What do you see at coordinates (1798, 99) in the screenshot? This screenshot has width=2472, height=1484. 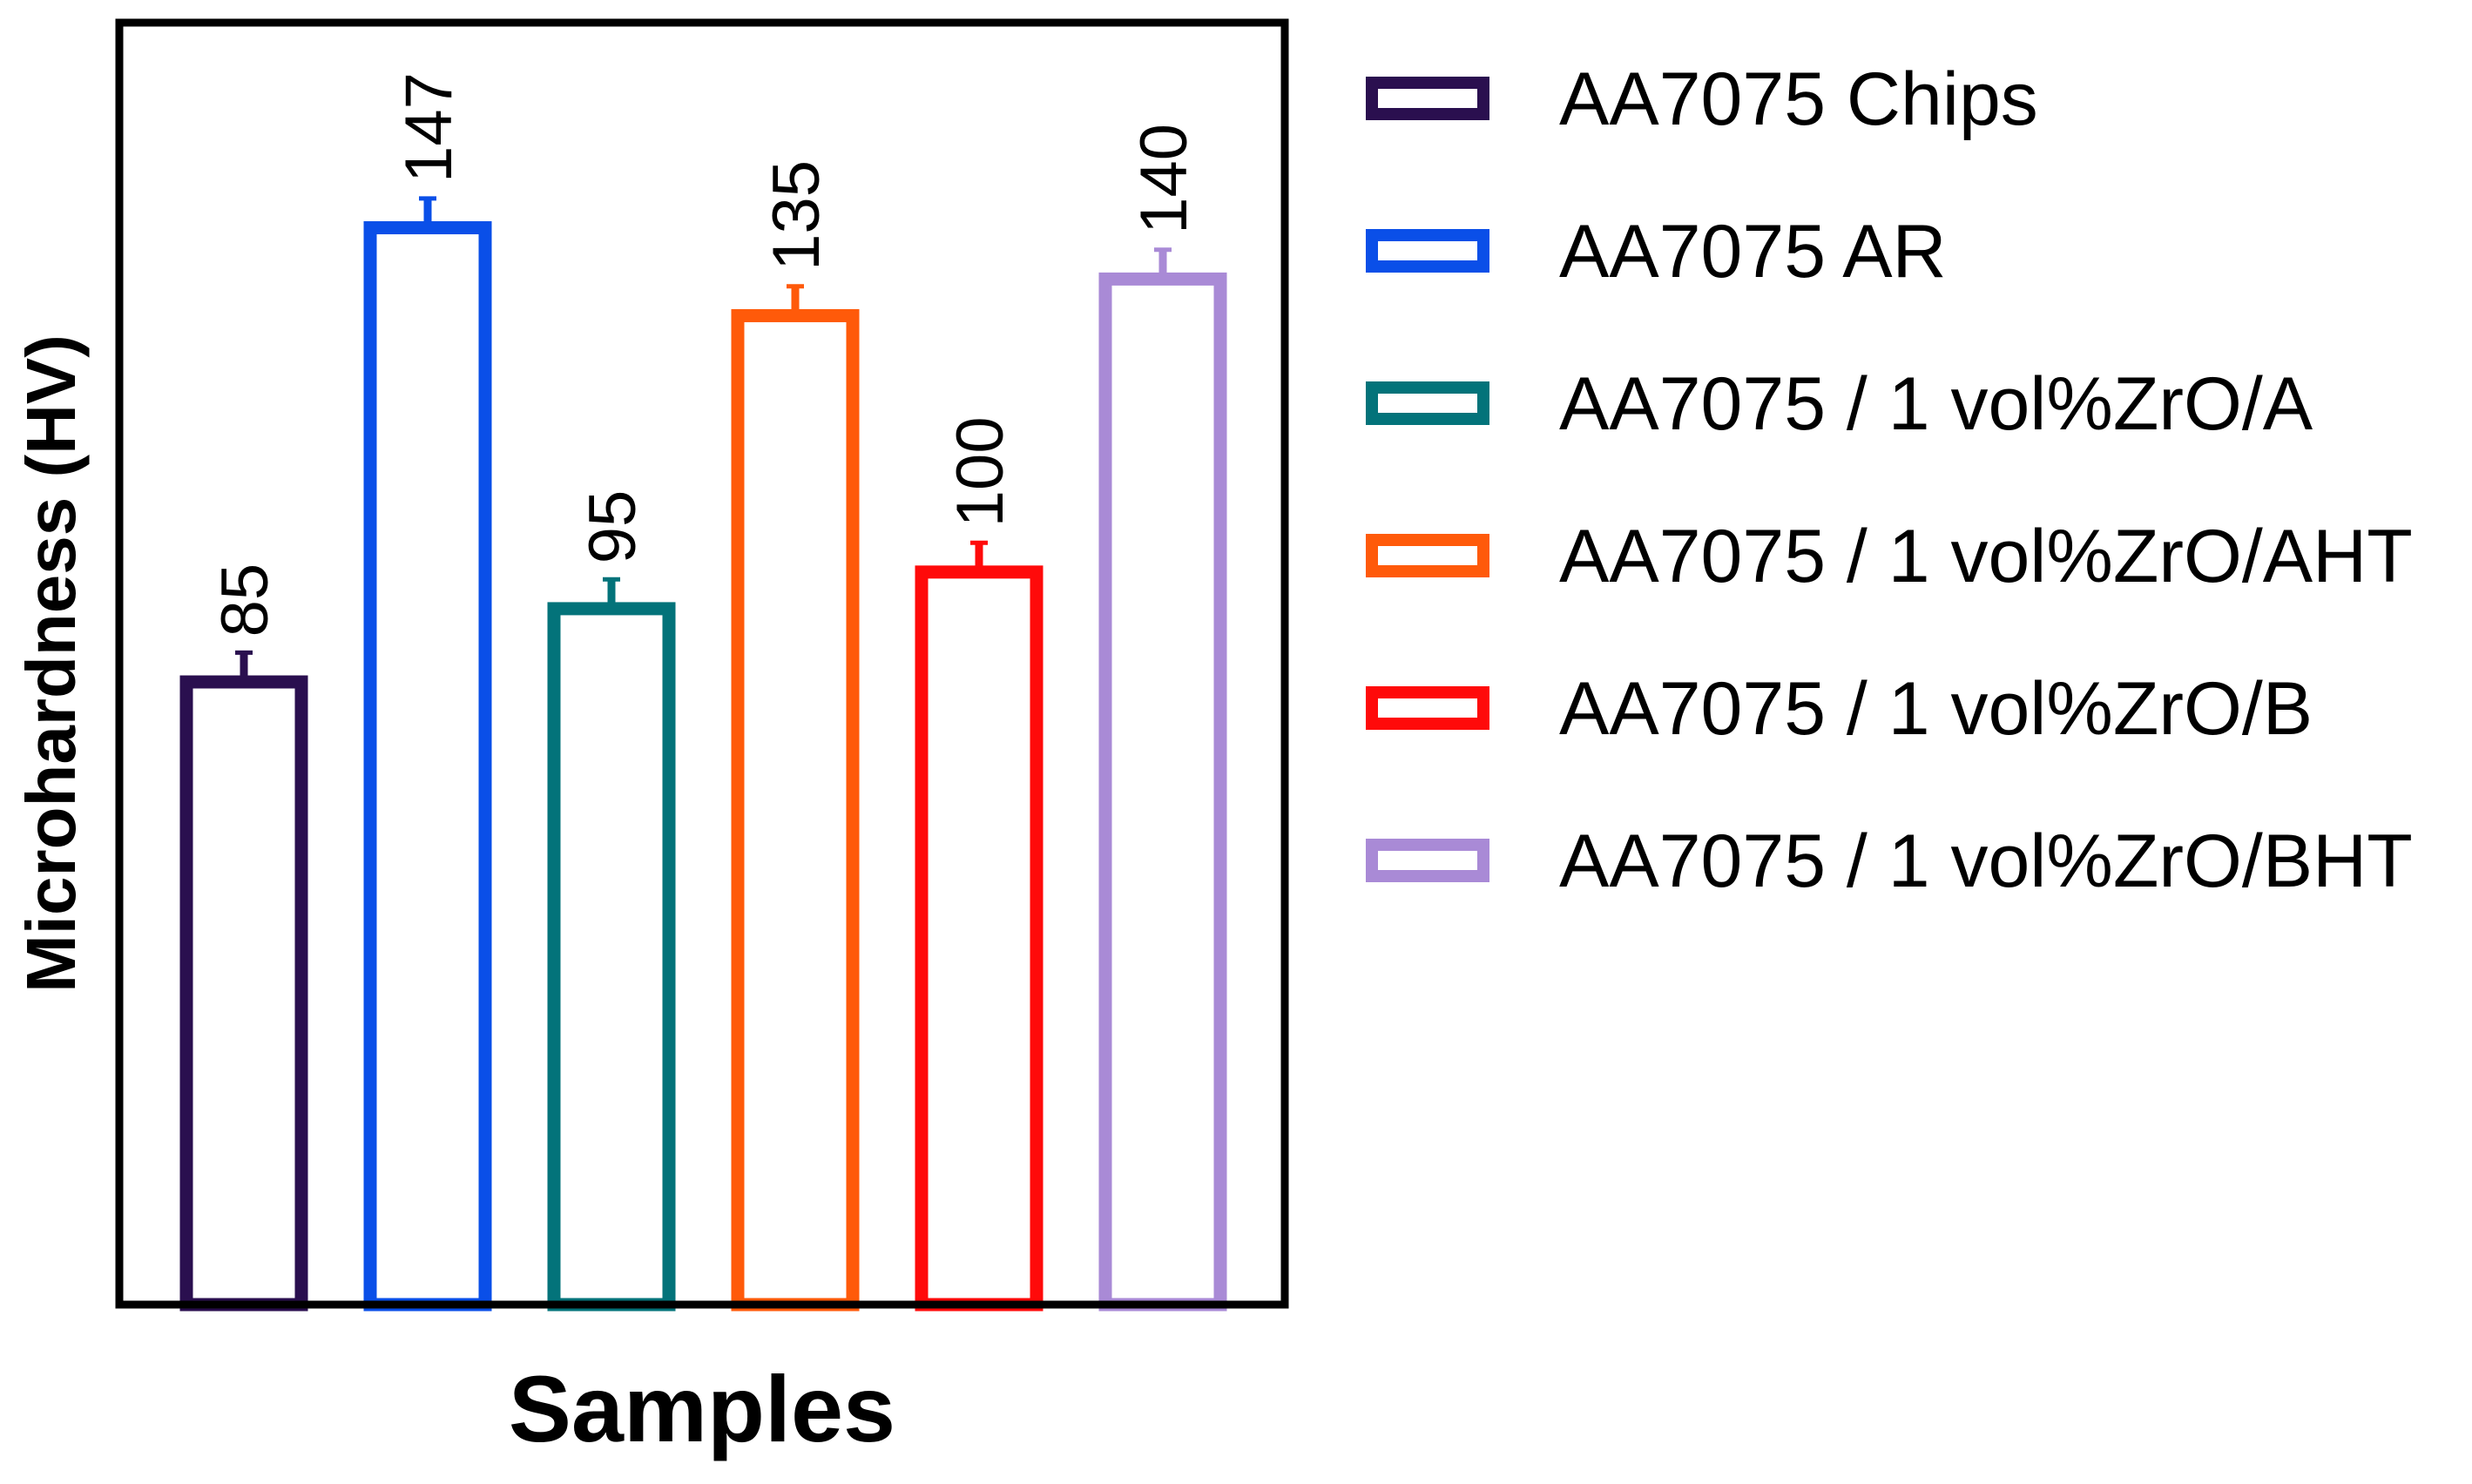 I see `legend-label: AA7075 Chips` at bounding box center [1798, 99].